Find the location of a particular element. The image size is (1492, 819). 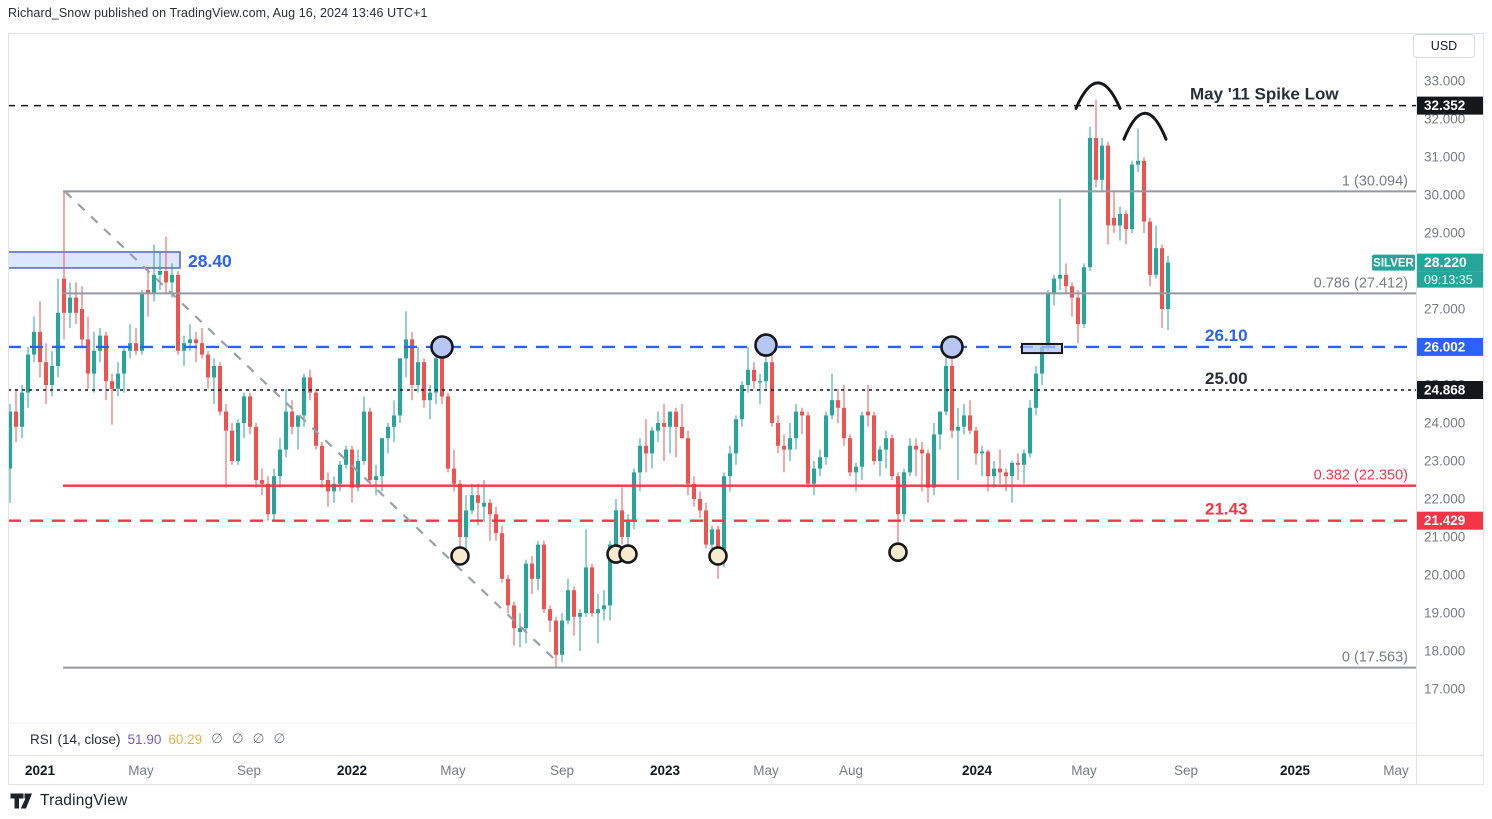

svg-text: 1 (30.094) is located at coordinates (1375, 181).